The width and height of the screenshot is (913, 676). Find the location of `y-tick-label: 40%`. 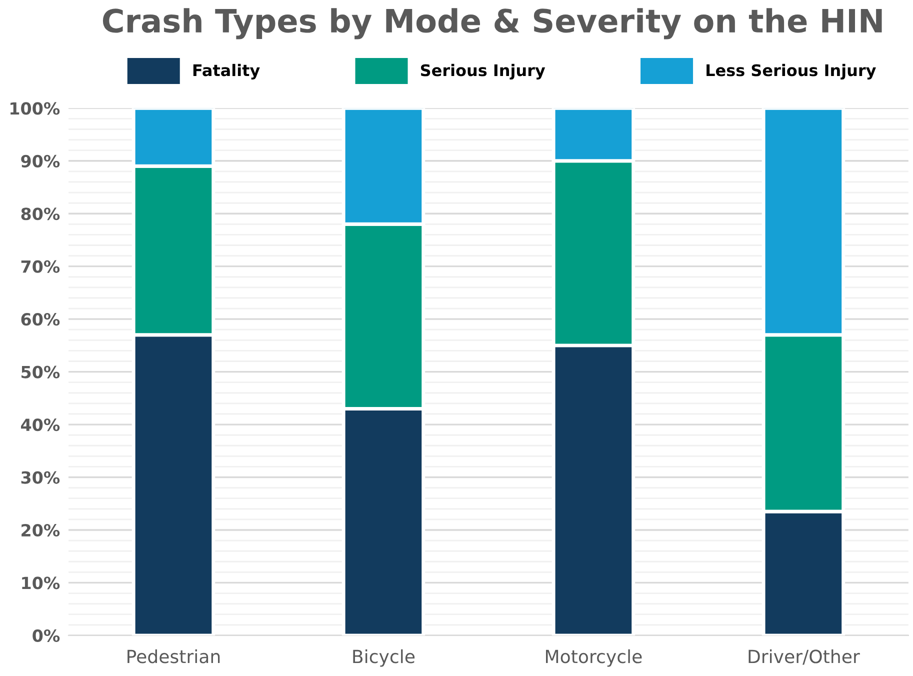

y-tick-label: 40% is located at coordinates (40, 425).